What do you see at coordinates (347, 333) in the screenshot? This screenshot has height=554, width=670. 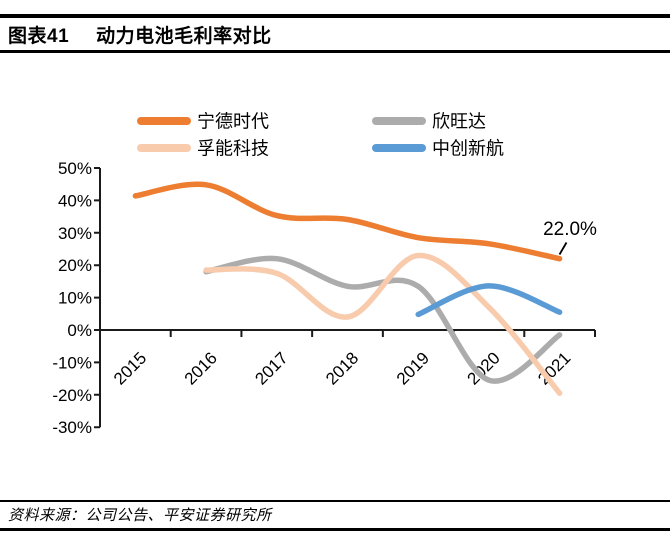 I see `x-axis-ticks` at bounding box center [347, 333].